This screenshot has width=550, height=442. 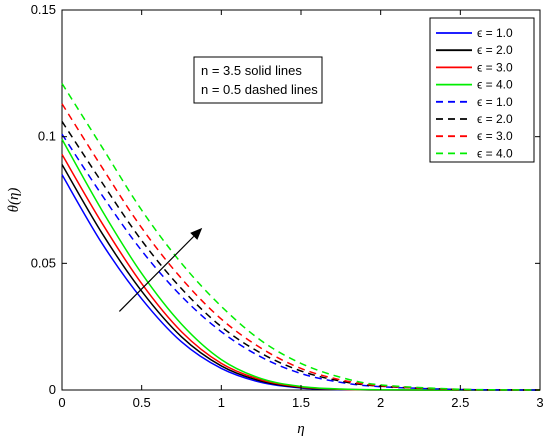 What do you see at coordinates (43, 262) in the screenshot?
I see `y-tick-label: 0.05` at bounding box center [43, 262].